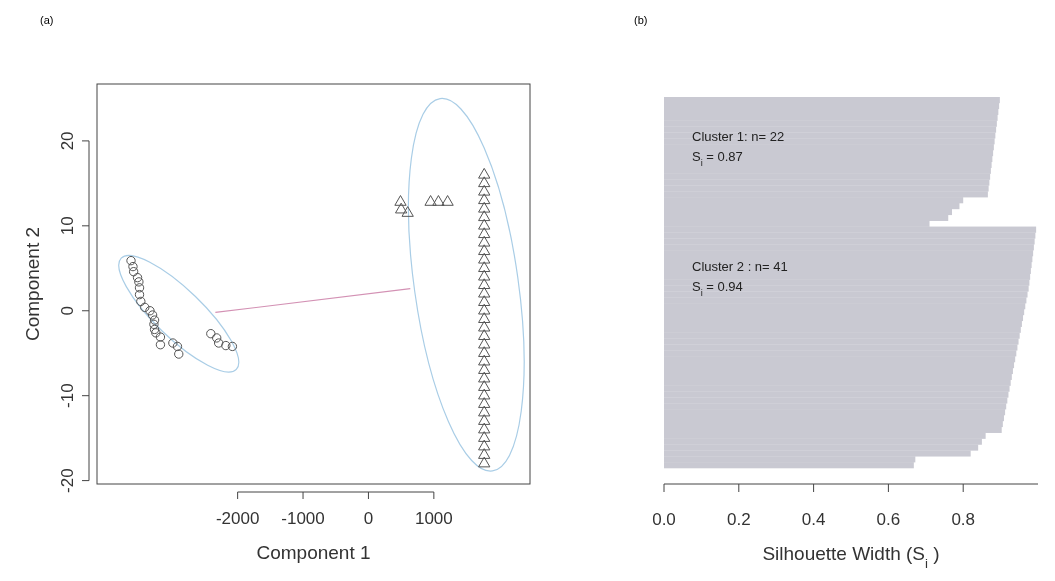  I want to click on annotation: Cluster 2 : n= 41, so click(740, 266).